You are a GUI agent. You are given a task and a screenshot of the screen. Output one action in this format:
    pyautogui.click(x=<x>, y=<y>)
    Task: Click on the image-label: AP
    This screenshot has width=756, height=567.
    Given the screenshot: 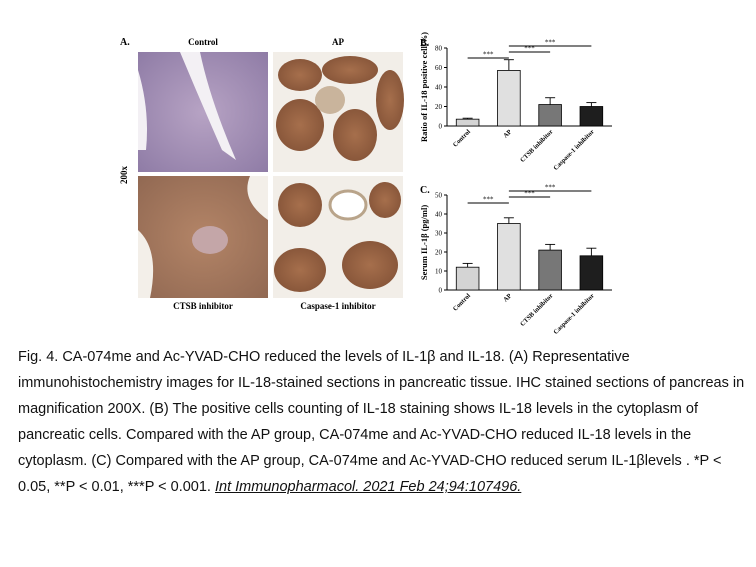 What is the action you would take?
    pyautogui.click(x=338, y=42)
    